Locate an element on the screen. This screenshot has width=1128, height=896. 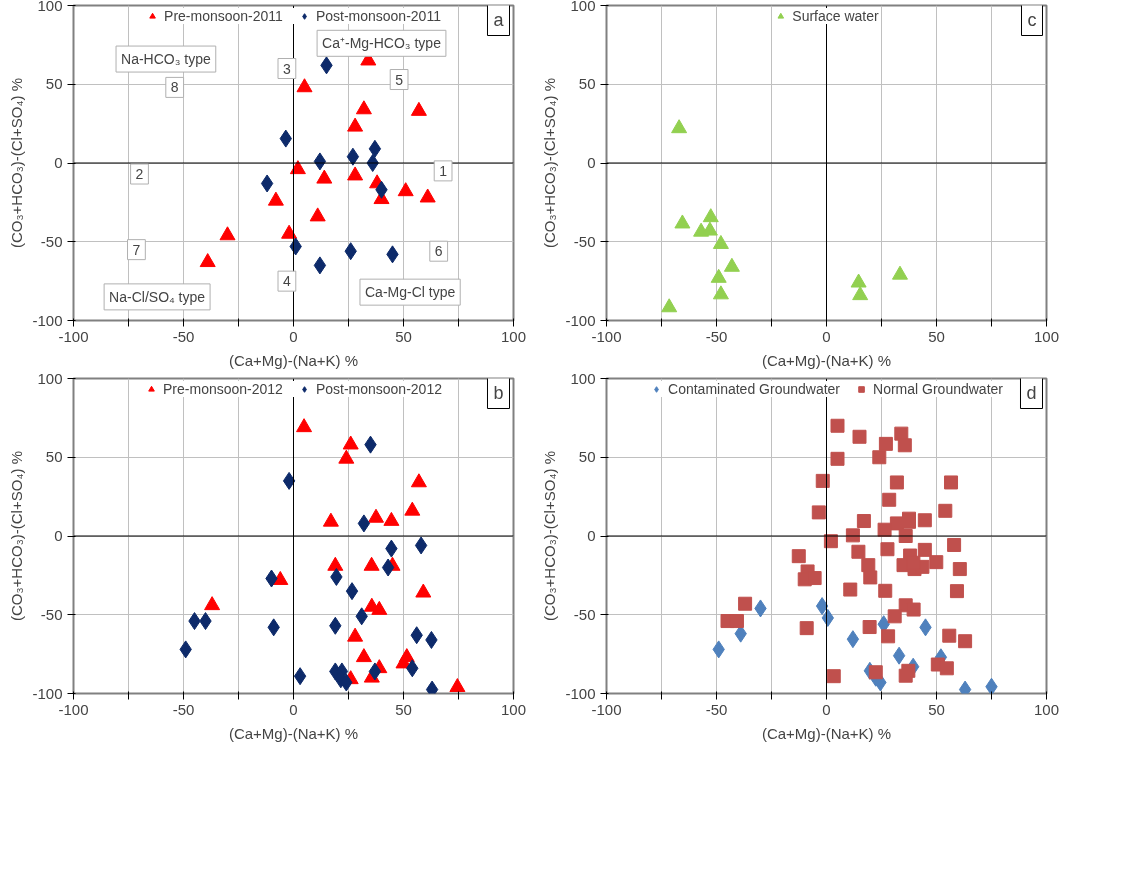
annotation: 2 is located at coordinates (139, 174).